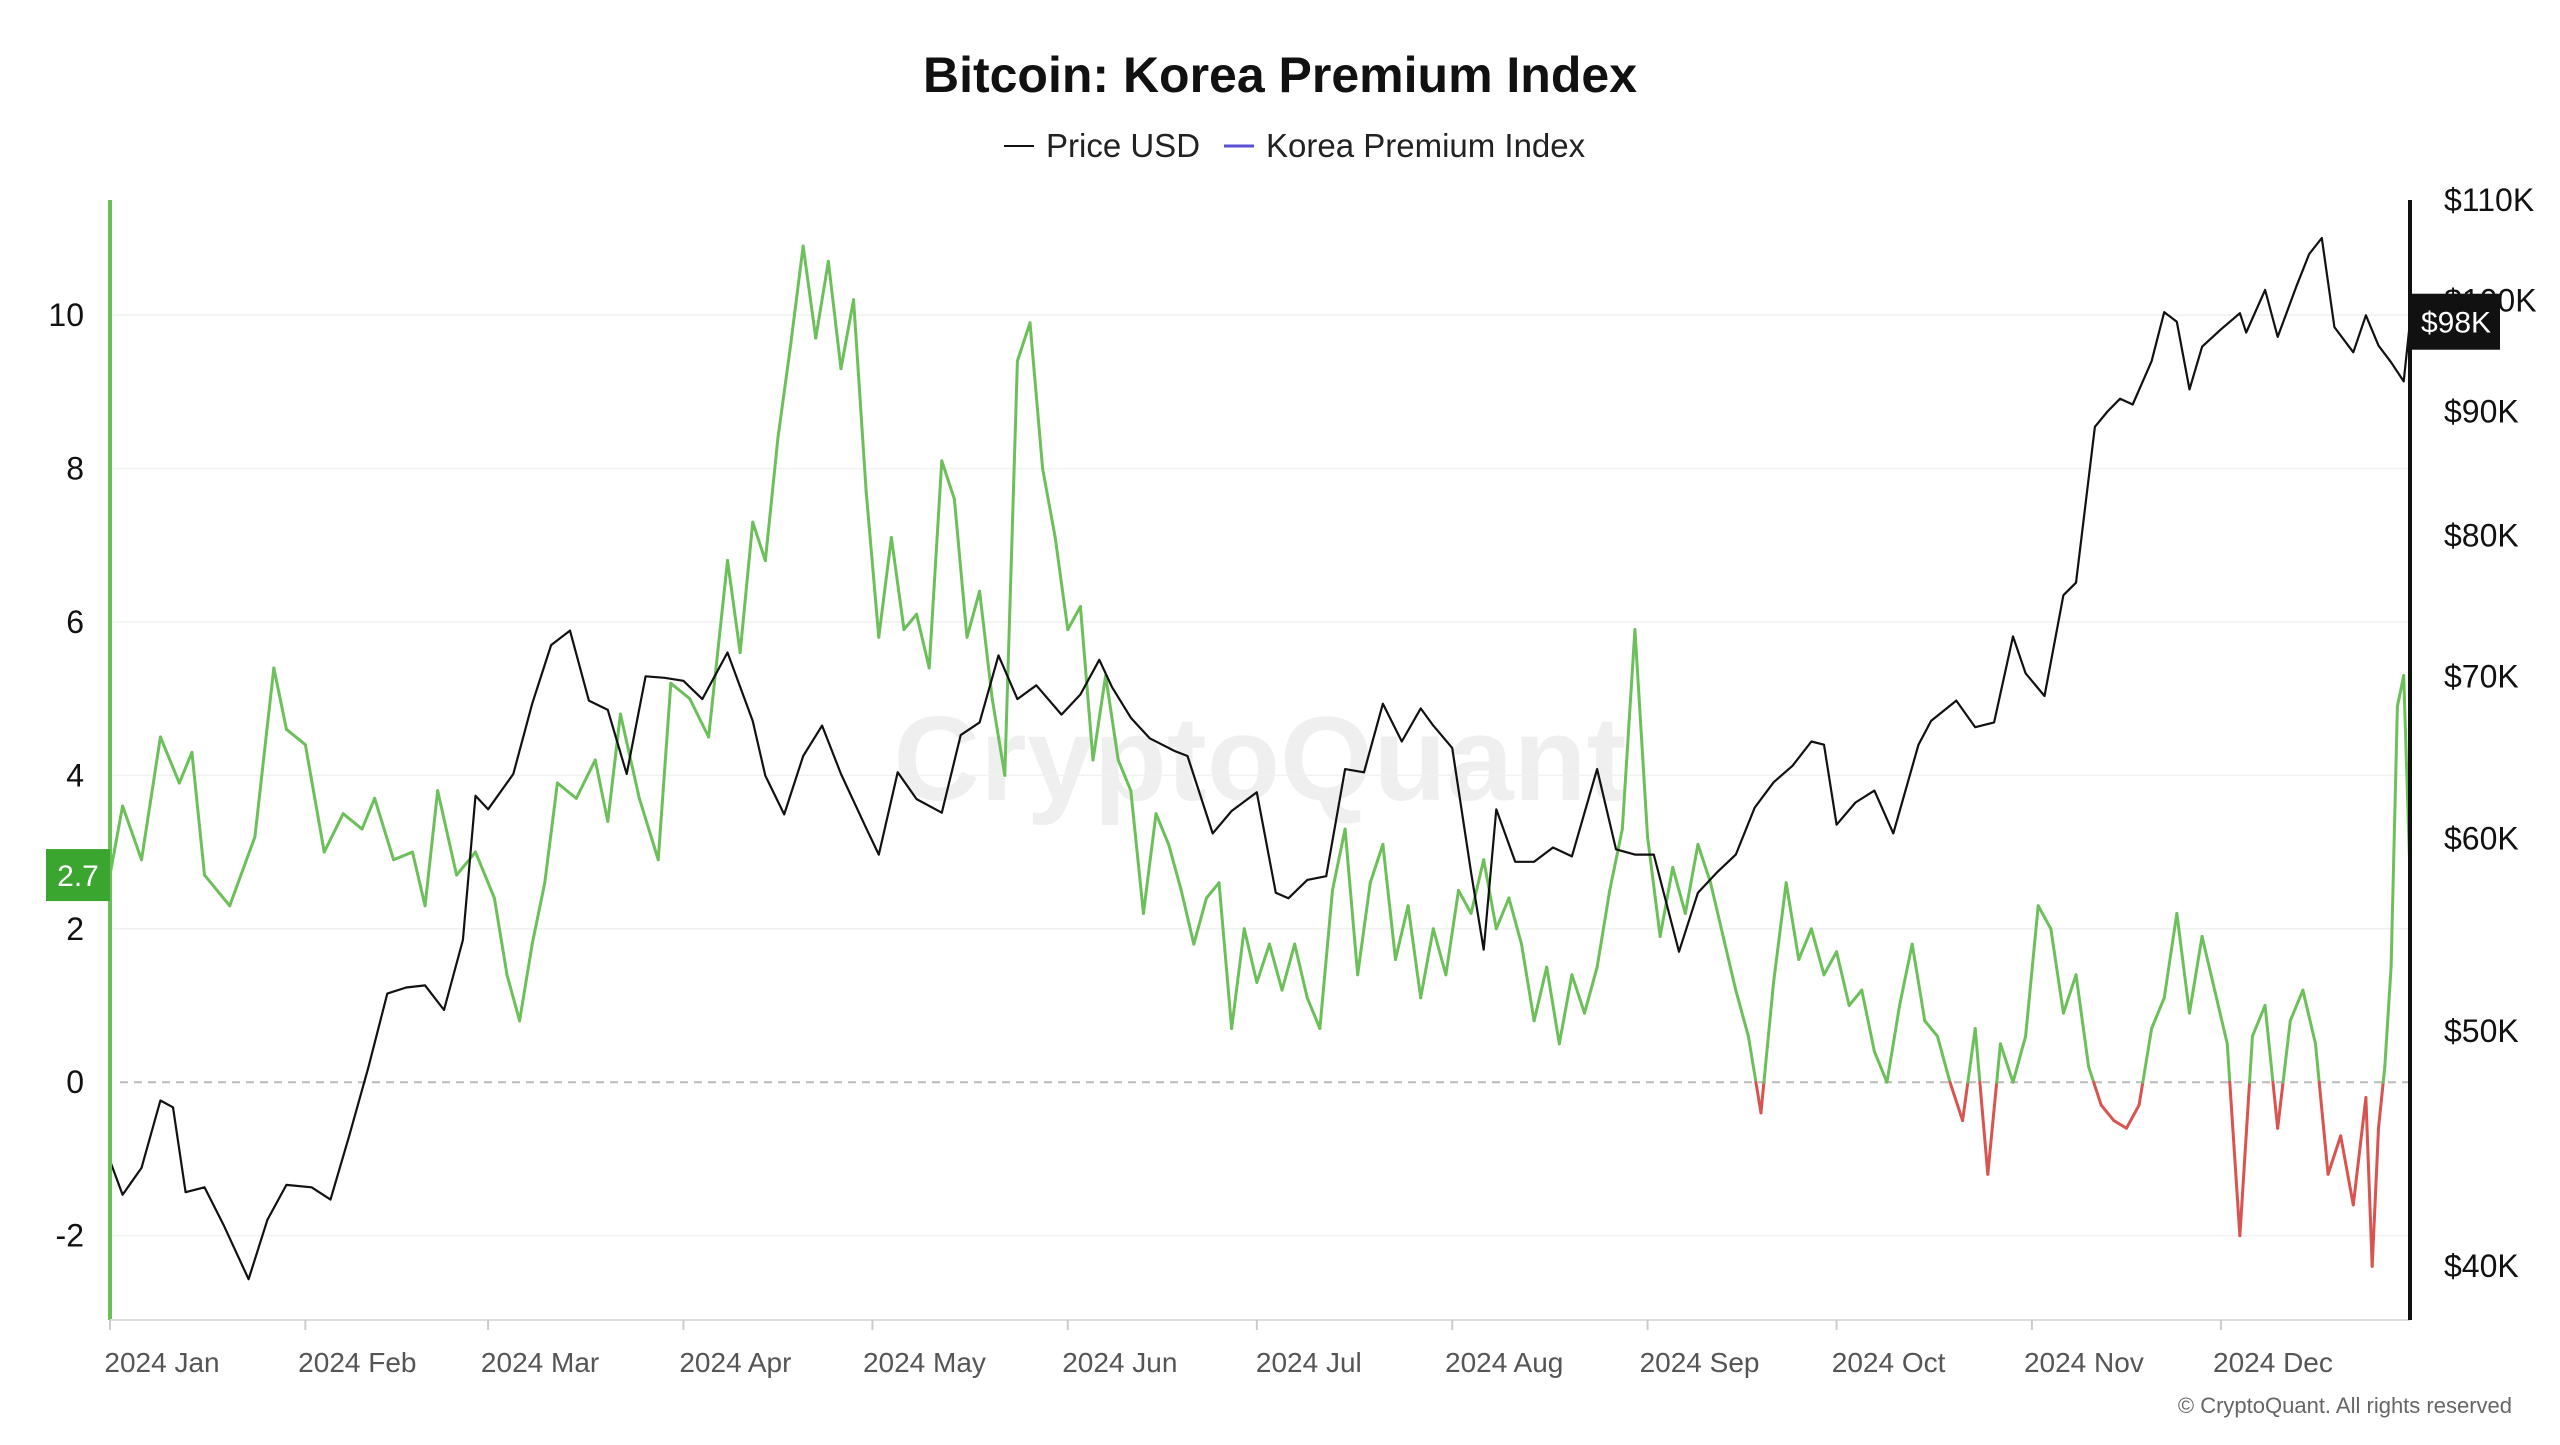 This screenshot has height=1445, width=2560. I want to click on right-tick-label: $90K, so click(2481, 411).